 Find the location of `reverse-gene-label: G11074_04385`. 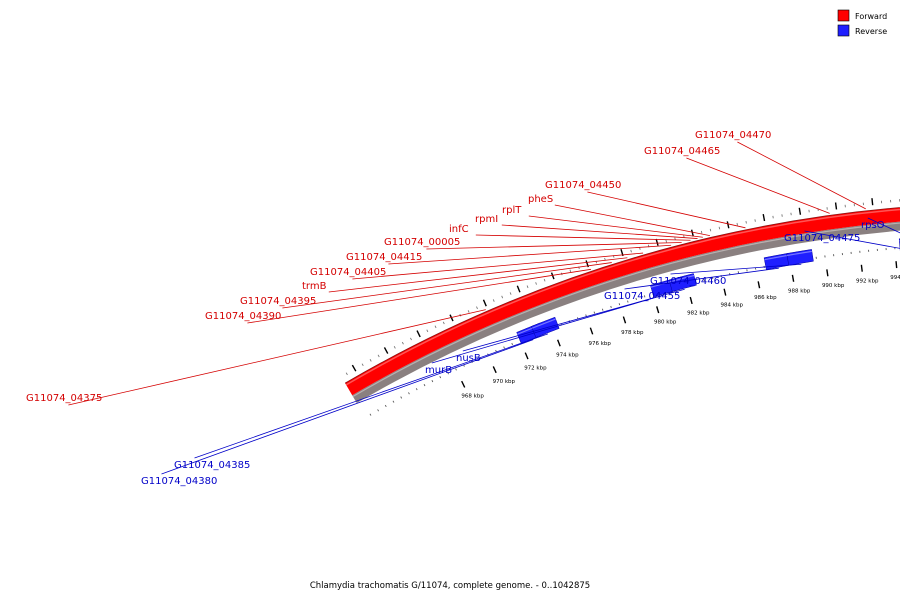

reverse-gene-label: G11074_04385 is located at coordinates (212, 465).